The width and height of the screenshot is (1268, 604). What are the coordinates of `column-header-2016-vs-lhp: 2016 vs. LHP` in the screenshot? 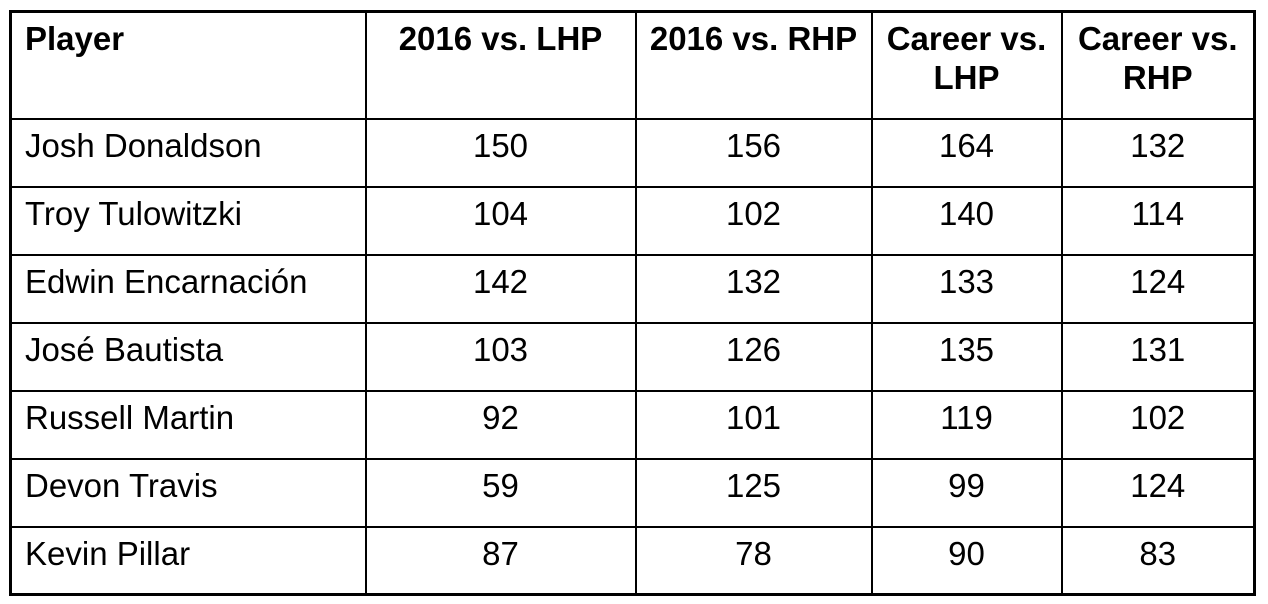 It's located at (500, 65).